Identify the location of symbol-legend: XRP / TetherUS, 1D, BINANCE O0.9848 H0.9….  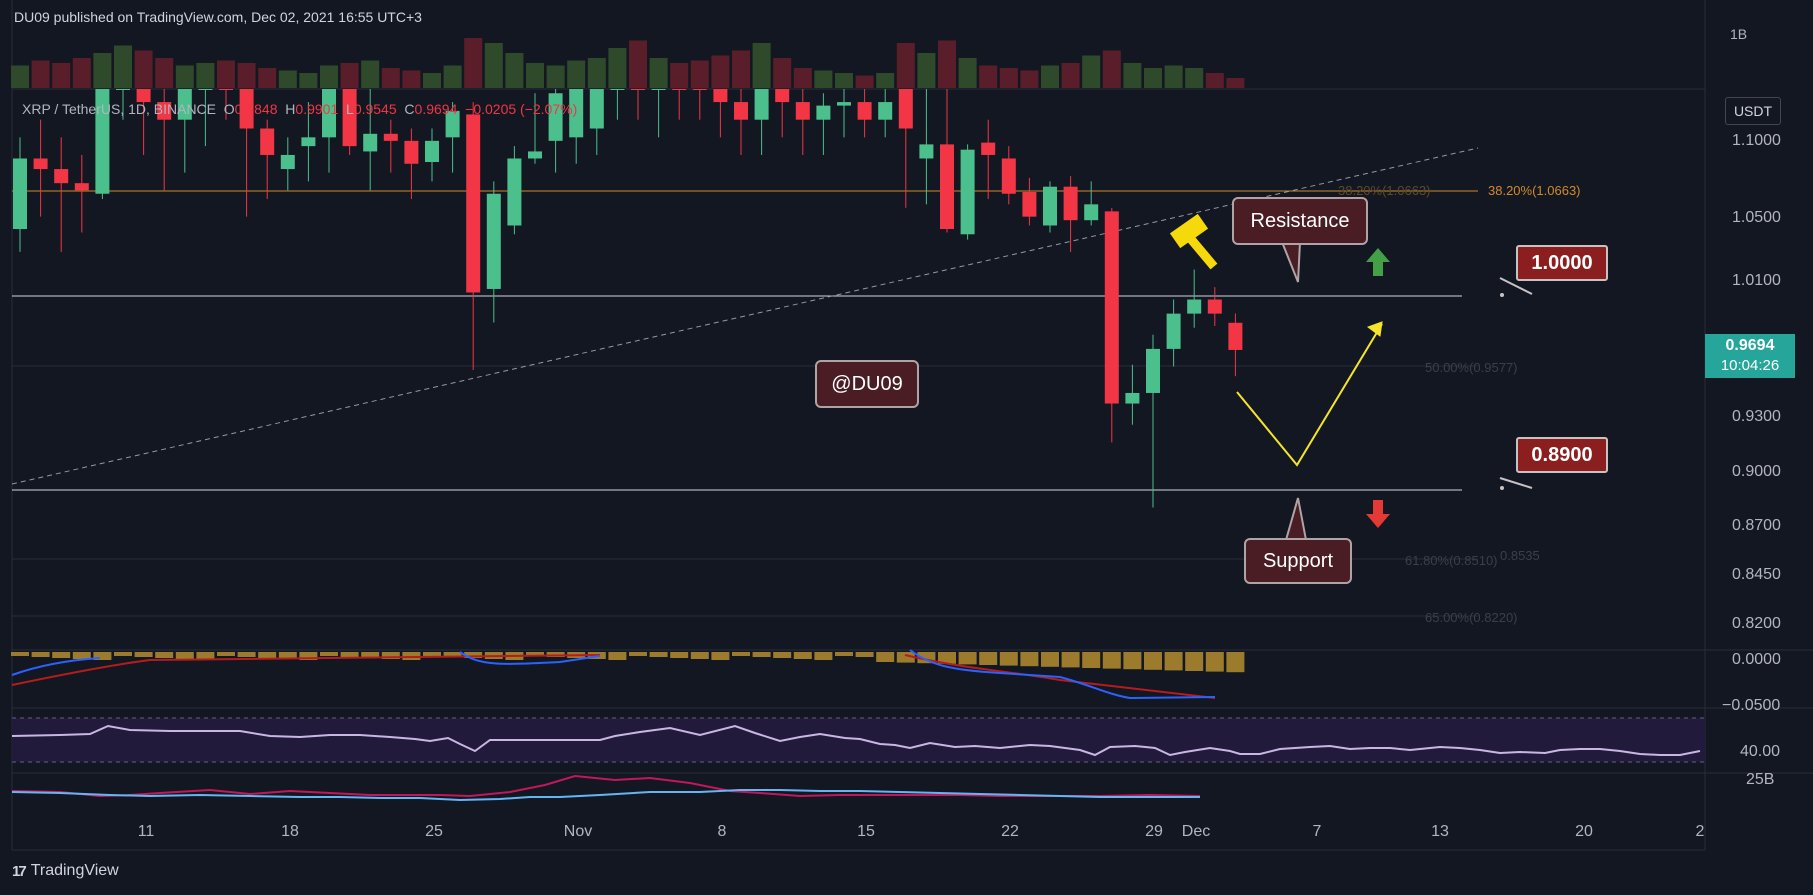
(299, 109).